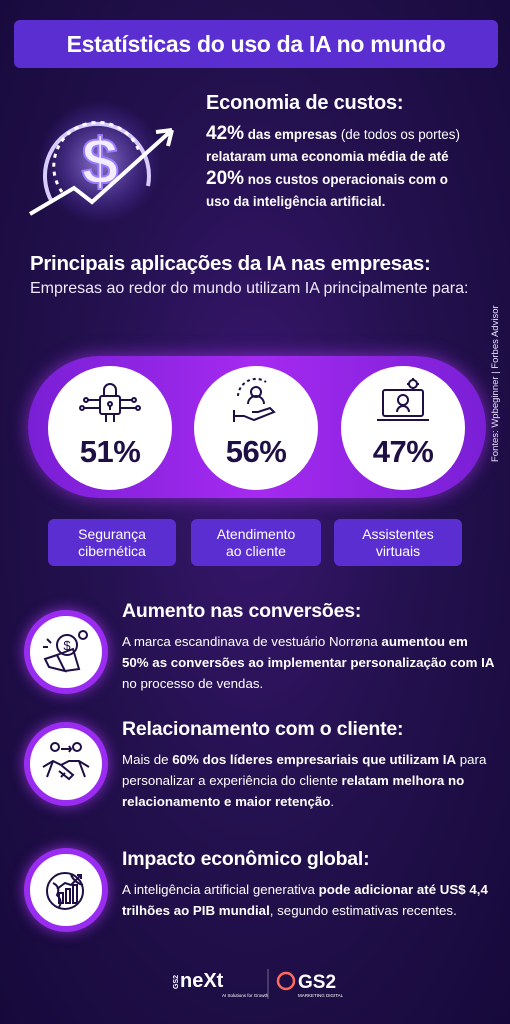  Describe the element at coordinates (256, 550) in the screenshot. I see `label-service-l2: ao cliente` at that location.